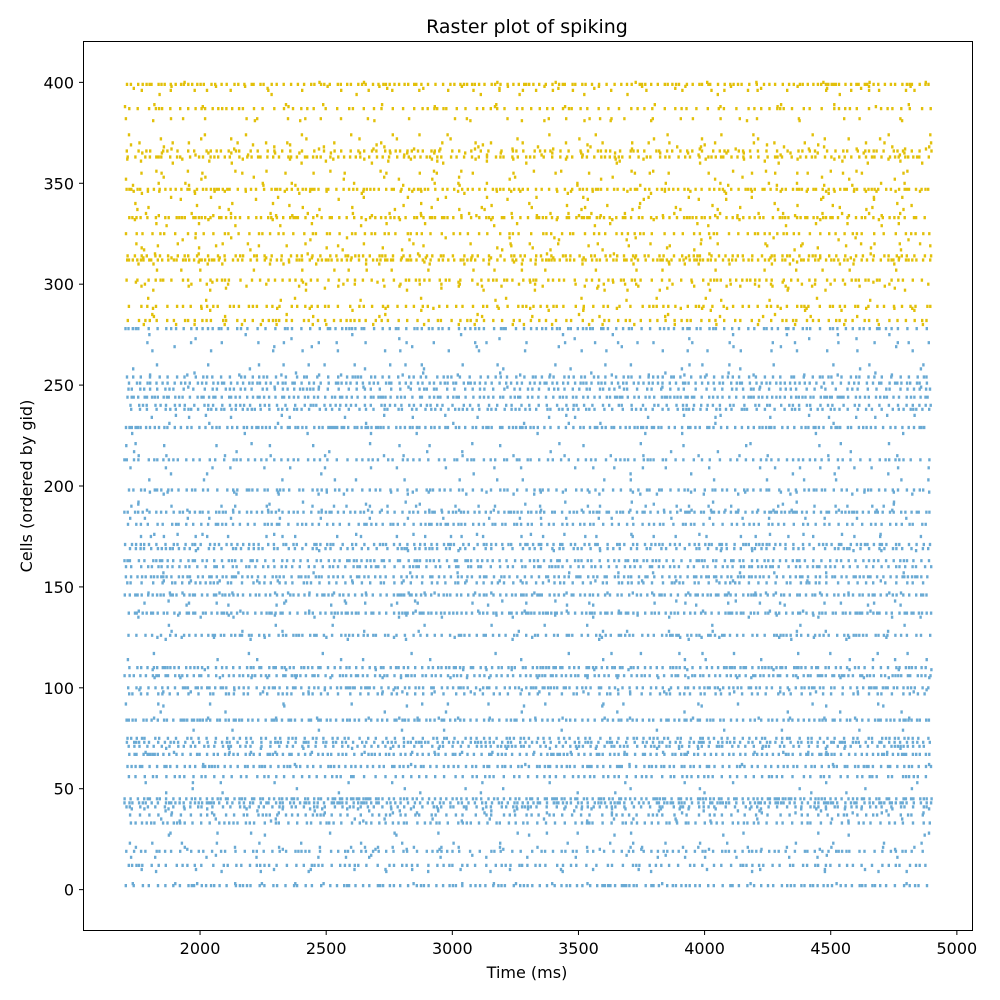 This screenshot has height=1000, width=1000. I want to click on x-tick-label: 3500, so click(578, 948).